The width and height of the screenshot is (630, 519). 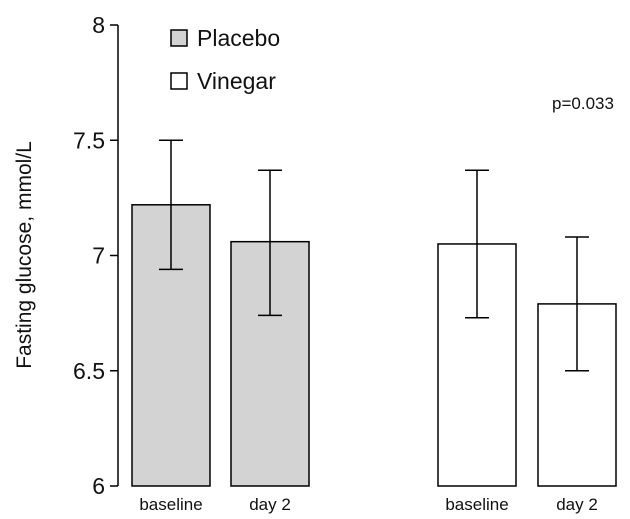 What do you see at coordinates (24, 255) in the screenshot?
I see `y-axis-label: Fasting glucose, mmol/L` at bounding box center [24, 255].